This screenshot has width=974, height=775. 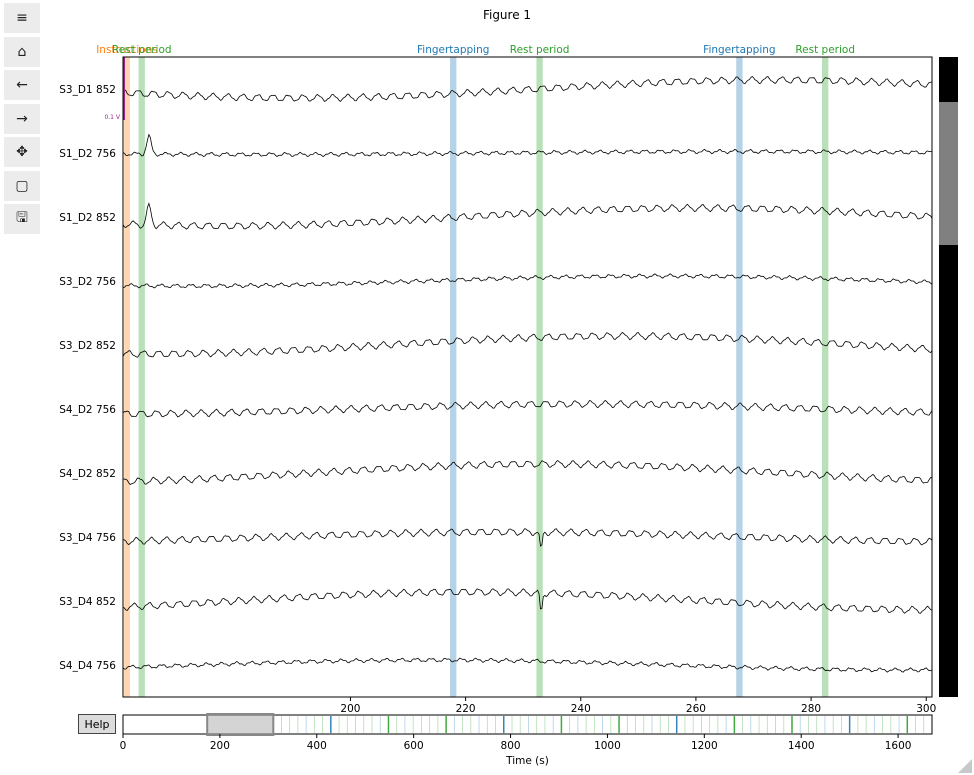 I want to click on channel-label-4: S3_D2 852, so click(x=87, y=346).